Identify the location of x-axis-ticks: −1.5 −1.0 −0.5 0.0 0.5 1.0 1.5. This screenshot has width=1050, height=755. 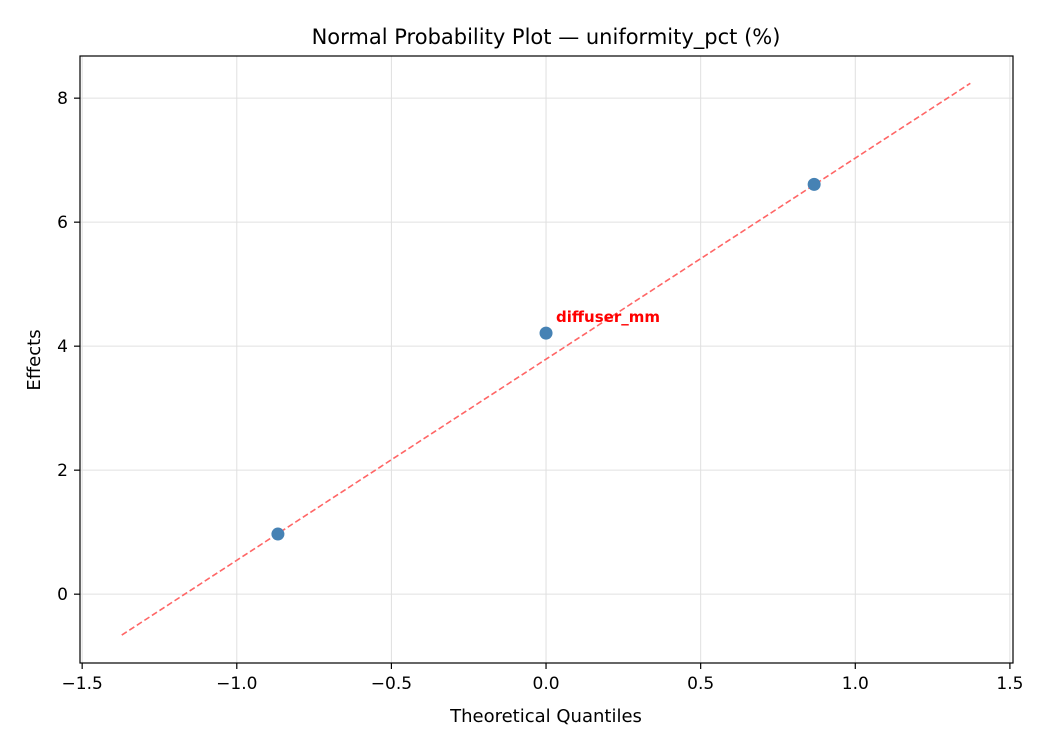
(542, 678).